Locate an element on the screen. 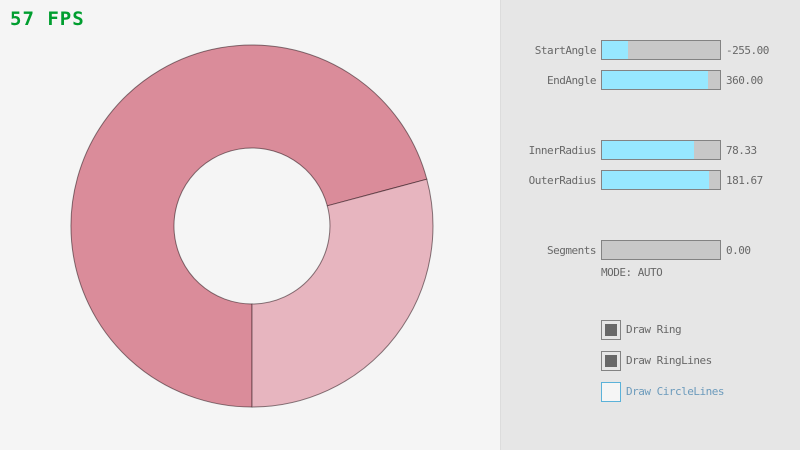  end-angle-value: 360.00 is located at coordinates (744, 80).